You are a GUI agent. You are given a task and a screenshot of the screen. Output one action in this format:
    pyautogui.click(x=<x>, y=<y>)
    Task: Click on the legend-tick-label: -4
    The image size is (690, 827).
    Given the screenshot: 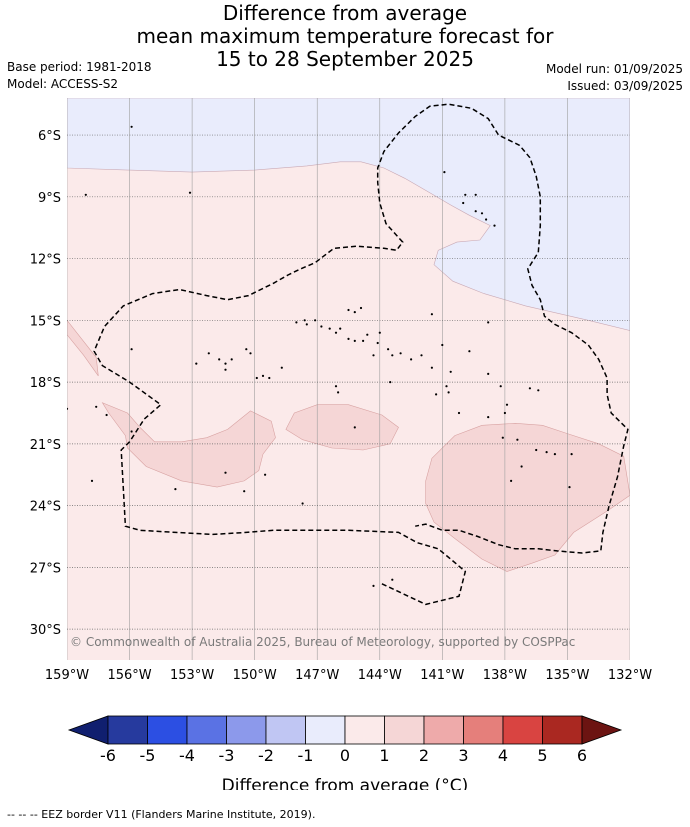 What is the action you would take?
    pyautogui.click(x=187, y=755)
    